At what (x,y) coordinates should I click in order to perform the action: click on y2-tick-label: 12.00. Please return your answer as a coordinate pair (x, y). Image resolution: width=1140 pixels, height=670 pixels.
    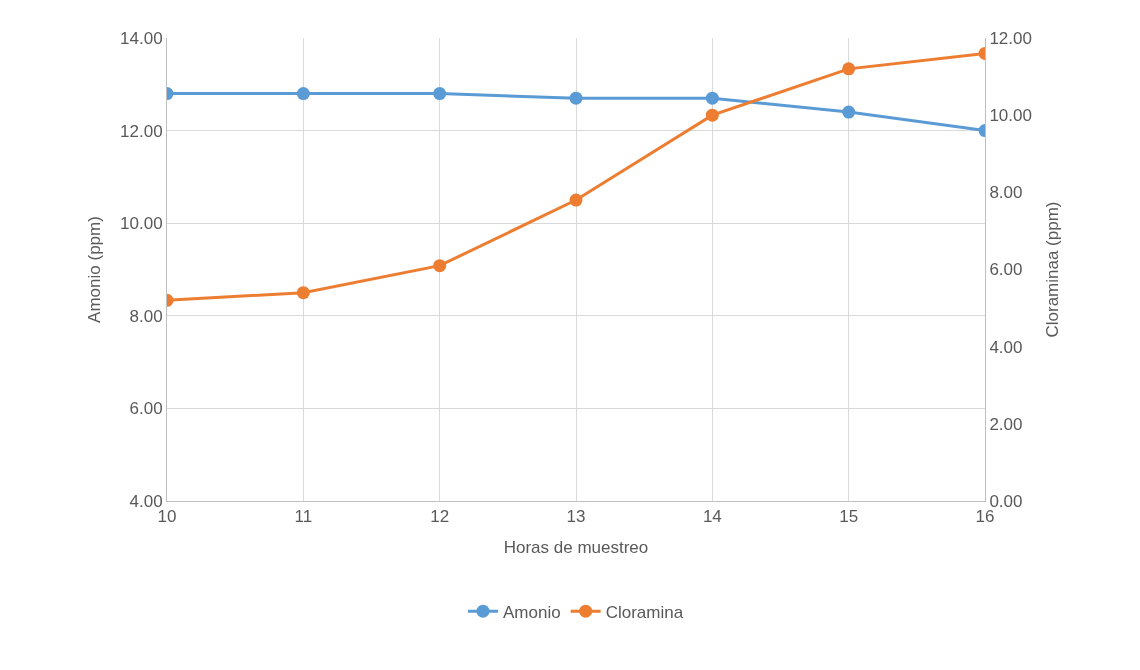
    Looking at the image, I should click on (1010, 38).